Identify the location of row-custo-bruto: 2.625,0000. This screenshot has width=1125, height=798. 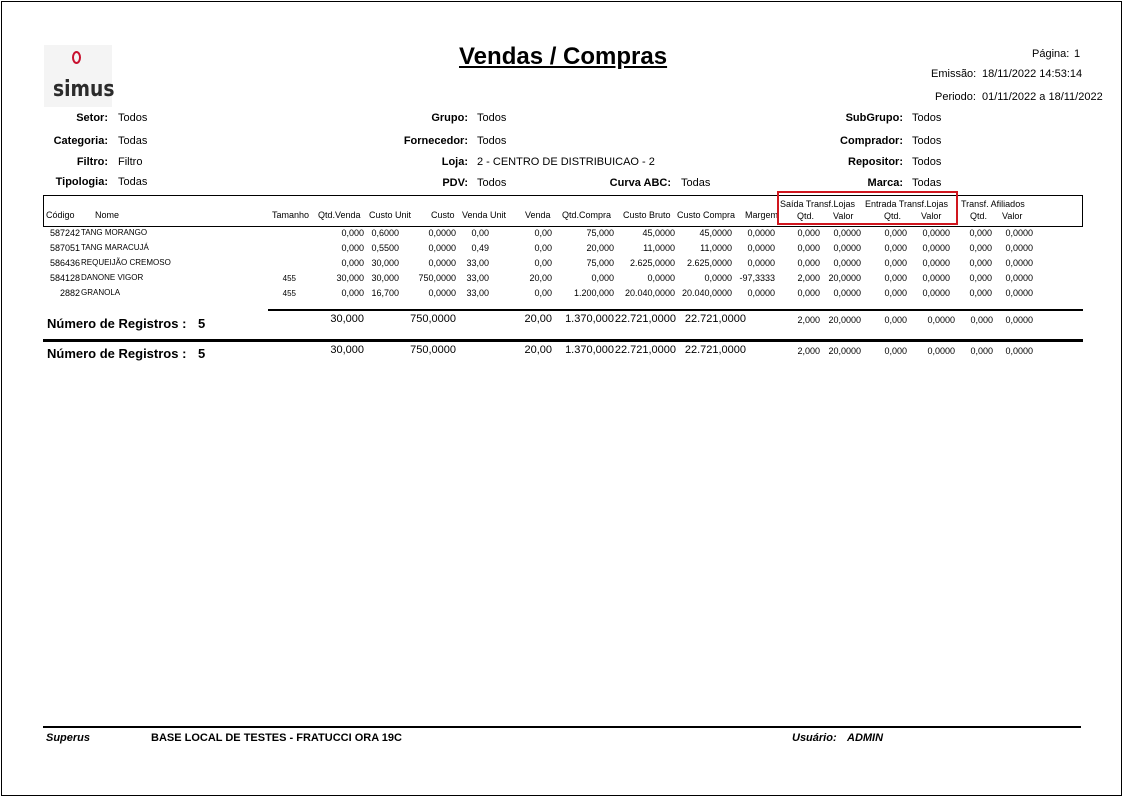
(652, 263).